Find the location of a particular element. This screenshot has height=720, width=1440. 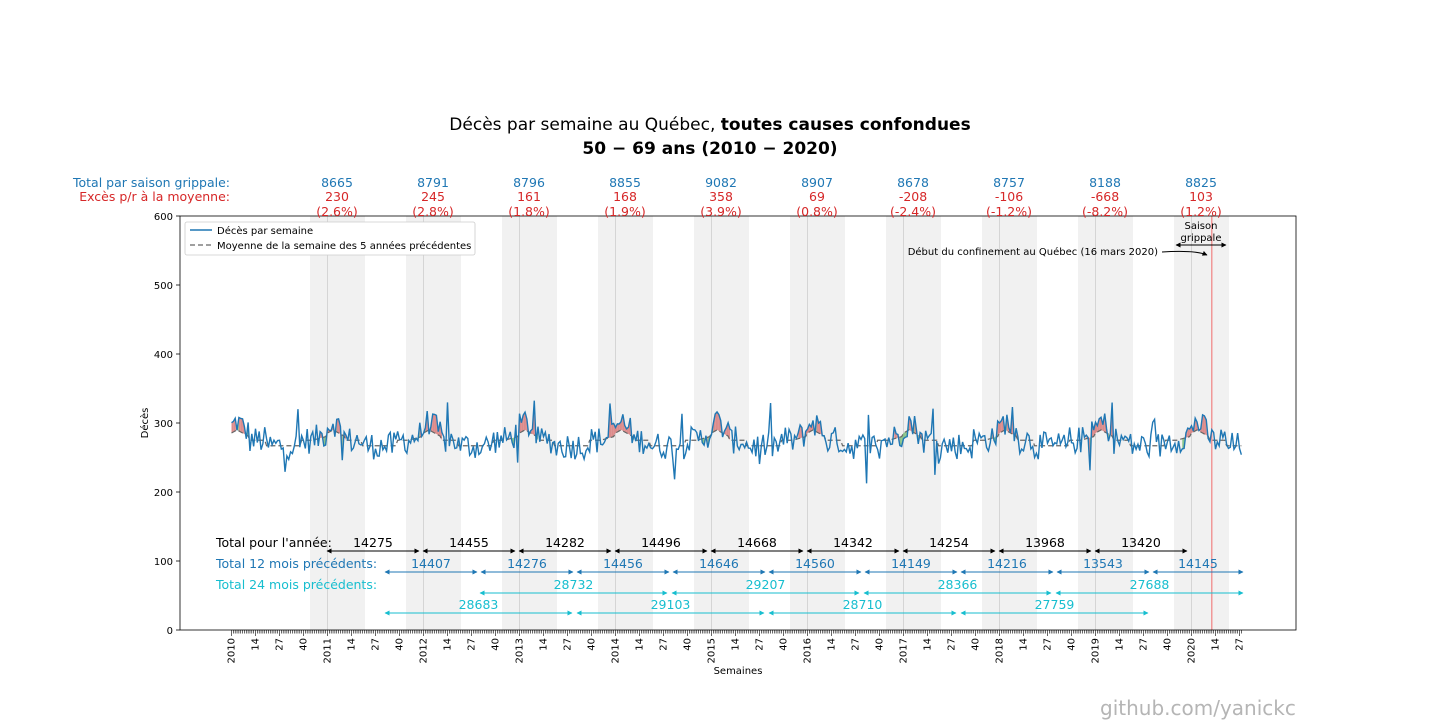

season-total: 8791 is located at coordinates (433, 182).